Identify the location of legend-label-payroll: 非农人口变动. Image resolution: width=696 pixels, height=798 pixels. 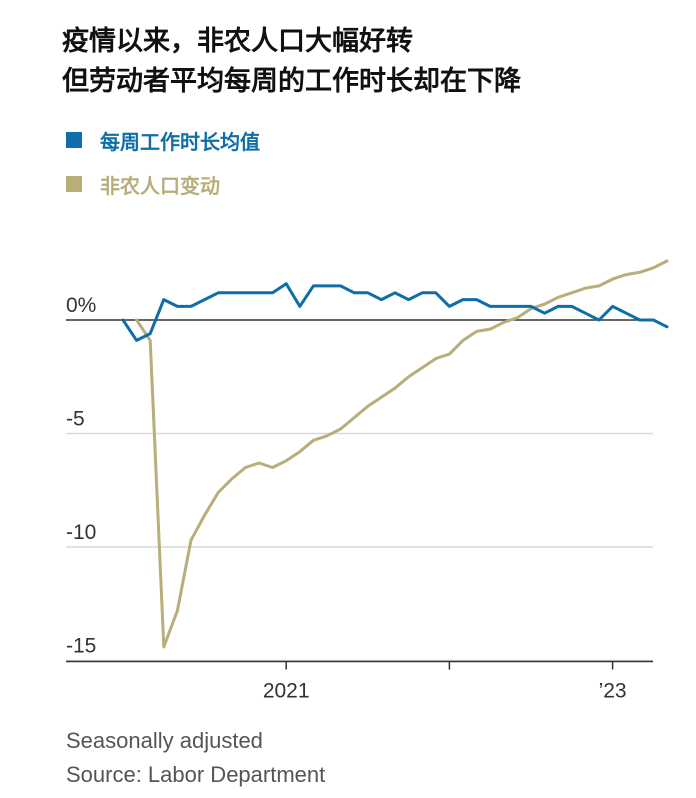
(160, 185).